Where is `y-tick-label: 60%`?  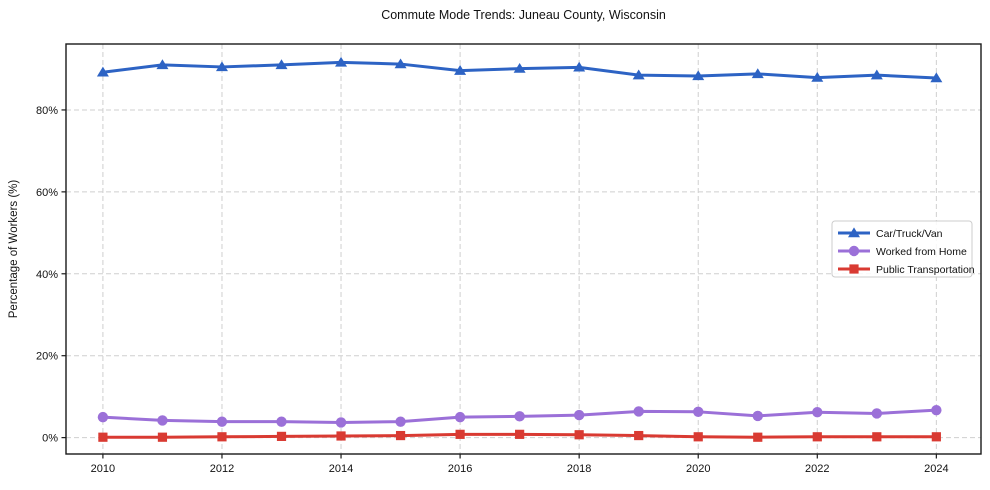
y-tick-label: 60% is located at coordinates (47, 193).